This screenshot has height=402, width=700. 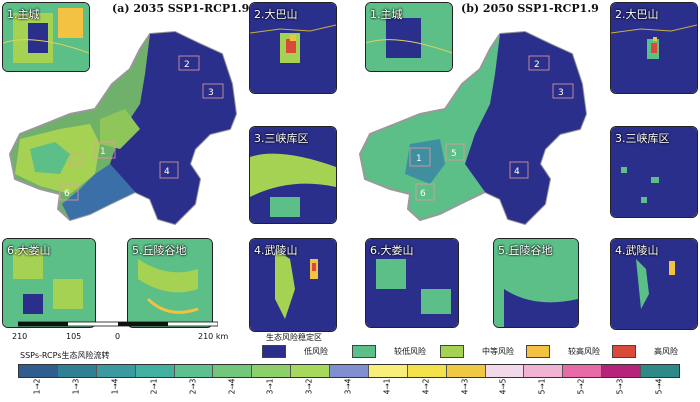 I want to click on flow-tick-label-7: 3→2, so click(x=309, y=386).